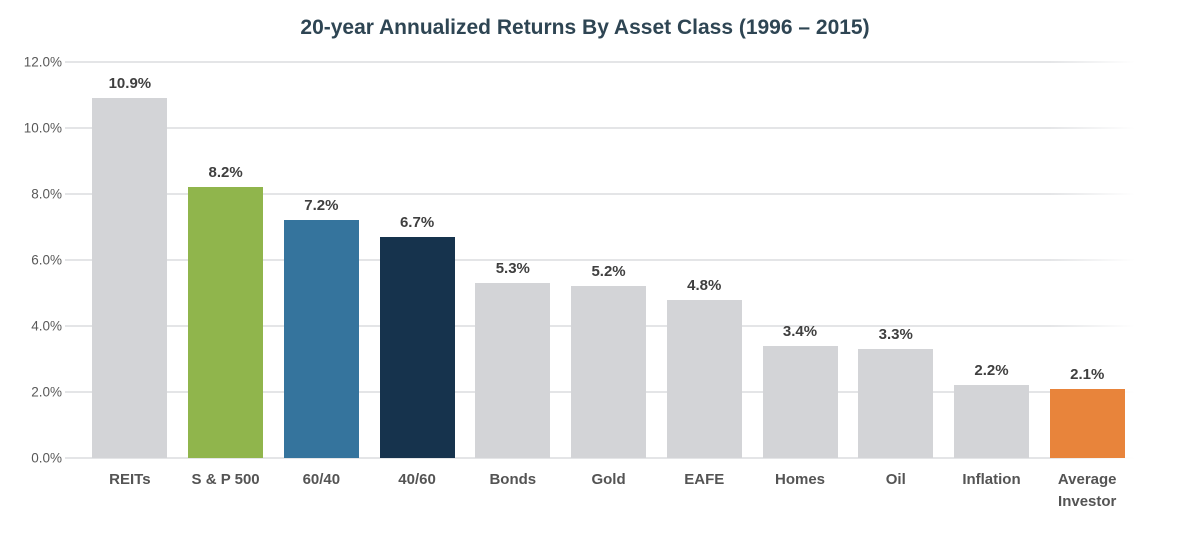  Describe the element at coordinates (1087, 374) in the screenshot. I see `bar-value-label: 2.1%` at that location.